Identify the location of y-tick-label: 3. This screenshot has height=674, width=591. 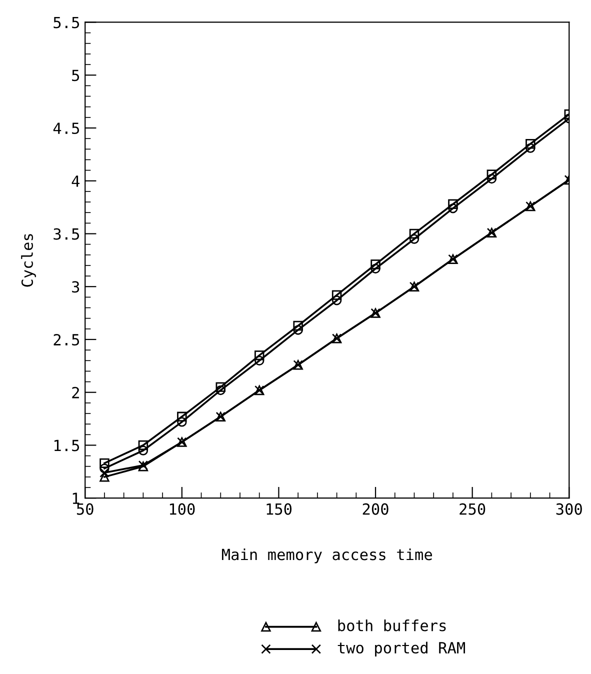
(76, 287).